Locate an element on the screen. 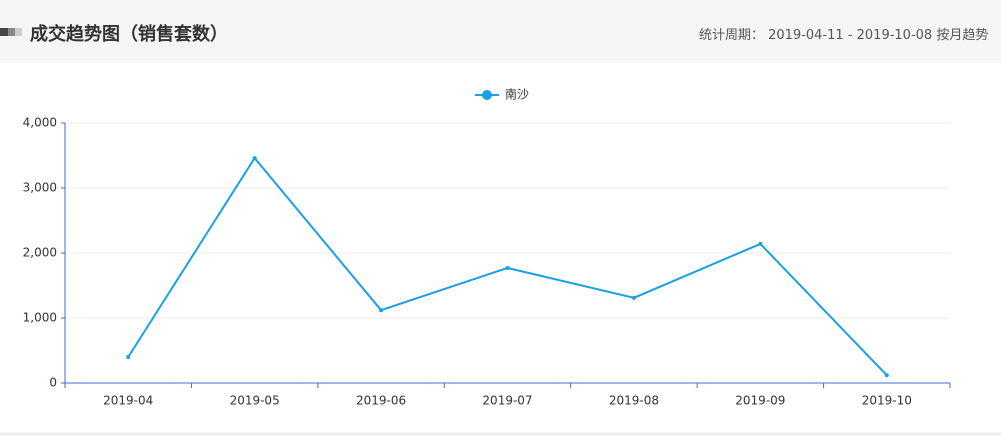 This screenshot has width=1001, height=437. x-tick-label: 2019-08 is located at coordinates (634, 401).